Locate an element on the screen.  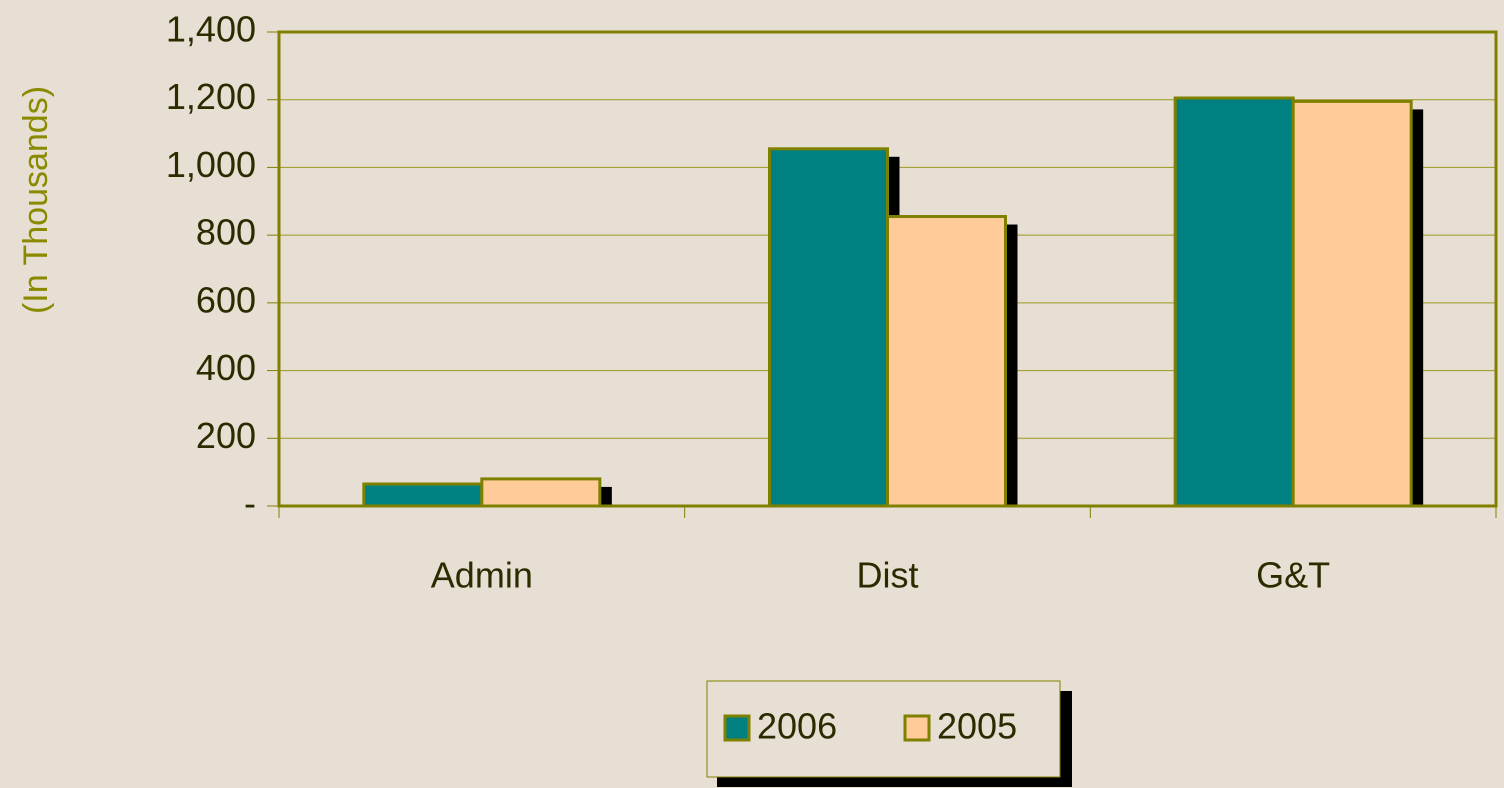
legend-label: 2006 is located at coordinates (797, 726).